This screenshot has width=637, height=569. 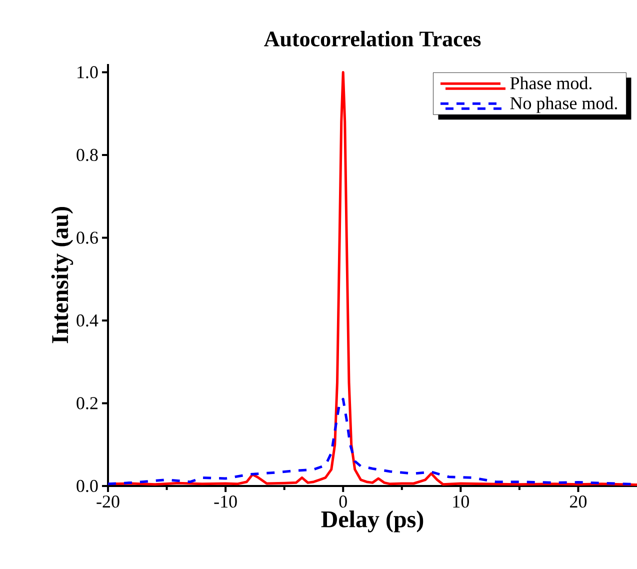 What do you see at coordinates (88, 72) in the screenshot?
I see `y-tick-label: 1.0` at bounding box center [88, 72].